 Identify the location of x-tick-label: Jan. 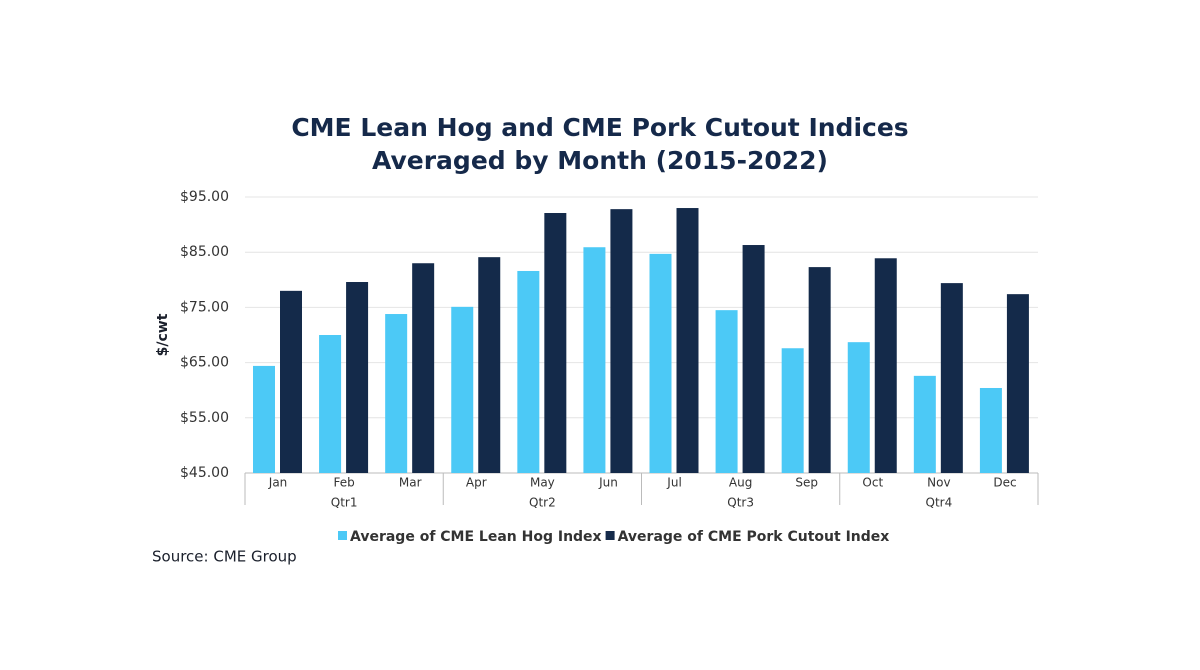
(278, 483).